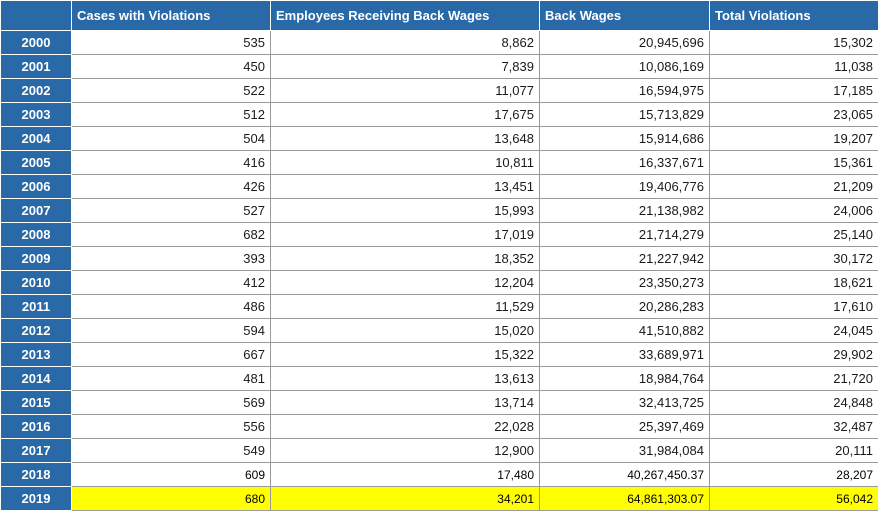  Describe the element at coordinates (405, 235) in the screenshot. I see `cell-employees: 17,019` at that location.